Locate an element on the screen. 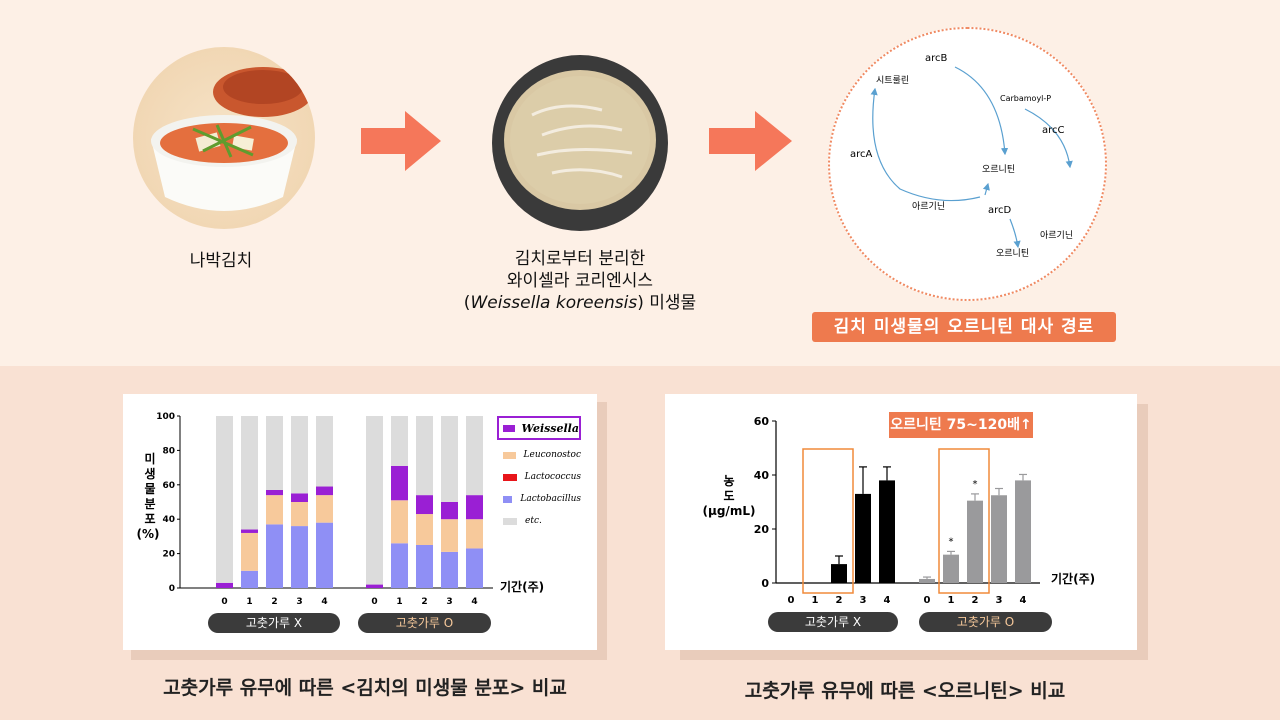  weissella-label-line1: 김치로부터 분리한 is located at coordinates (580, 259).